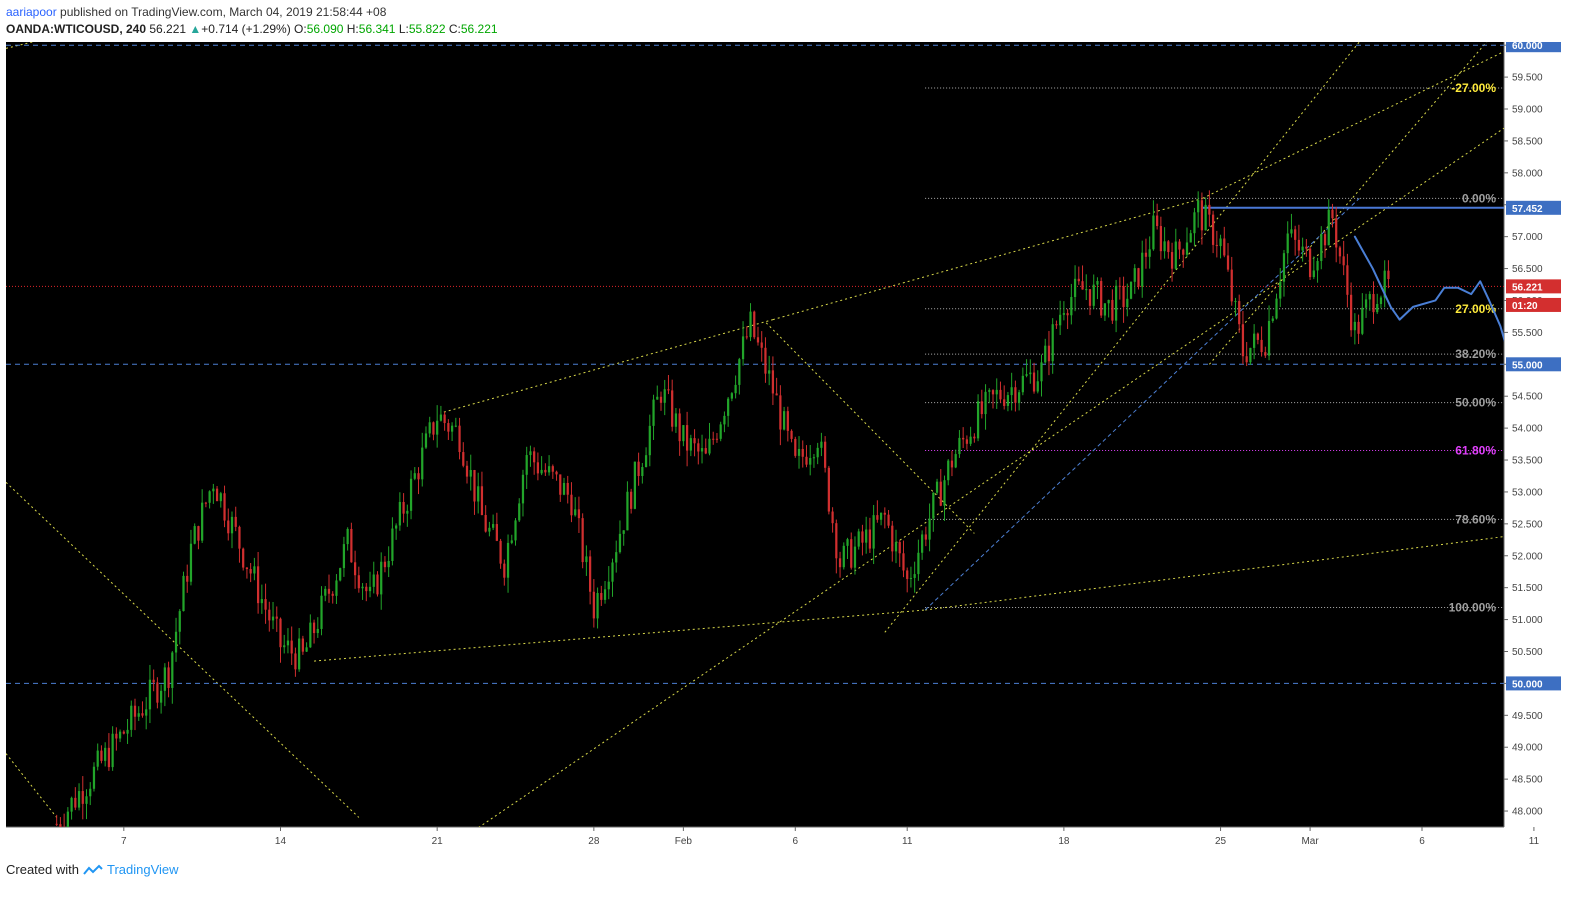 The width and height of the screenshot is (1585, 898). I want to click on fib-level-label: 50.00%, so click(1475, 403).